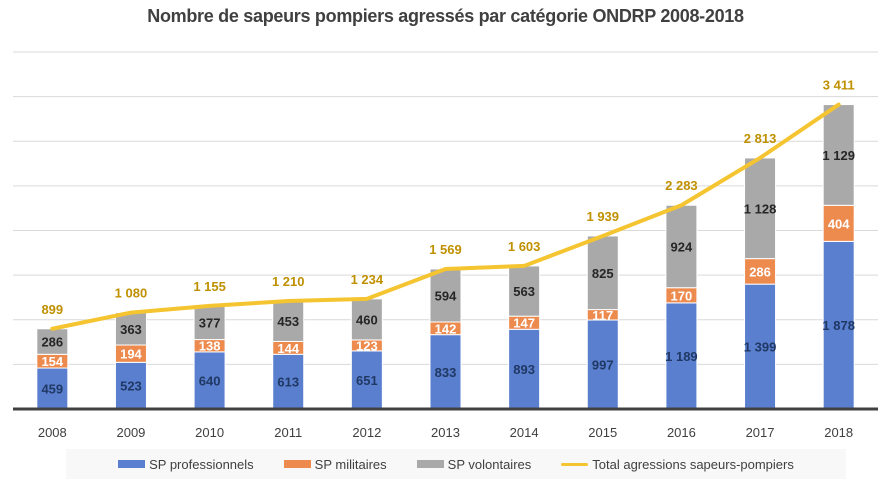 The image size is (891, 488). What do you see at coordinates (760, 432) in the screenshot?
I see `x-tick-label: 2017` at bounding box center [760, 432].